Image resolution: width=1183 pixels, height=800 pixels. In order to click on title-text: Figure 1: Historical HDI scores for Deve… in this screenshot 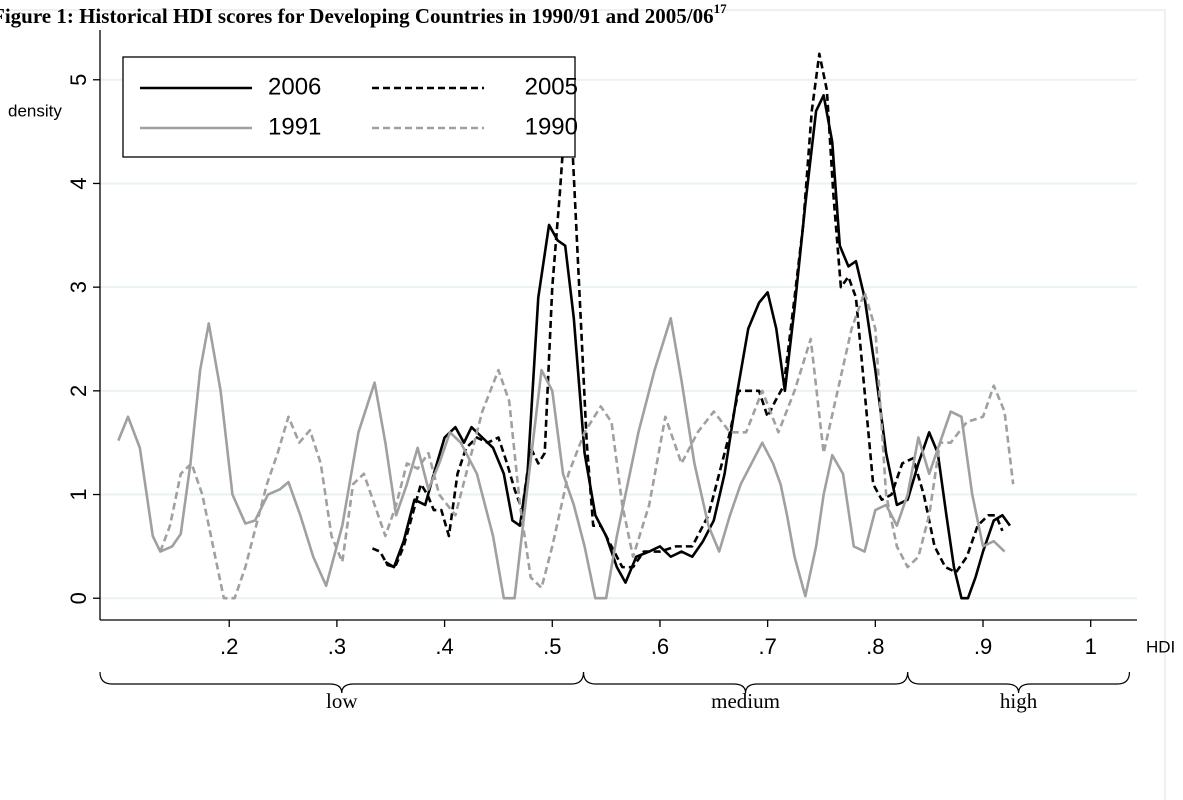, I will do `click(357, 16)`.